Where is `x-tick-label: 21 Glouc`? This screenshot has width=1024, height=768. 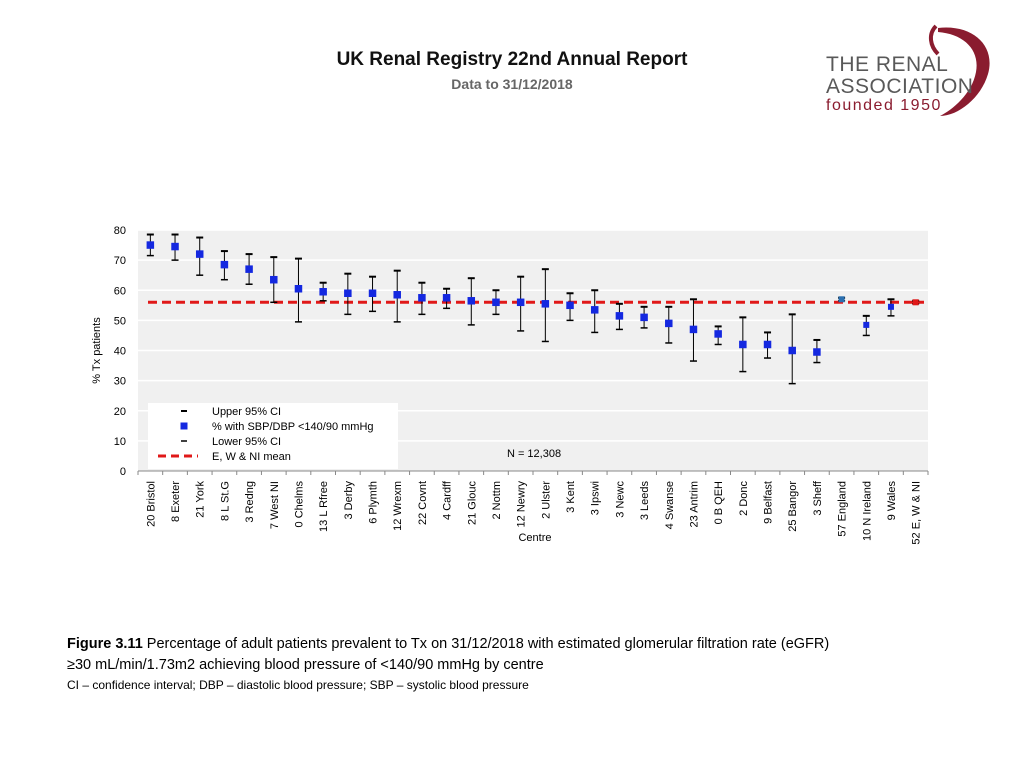
x-tick-label: 21 Glouc is located at coordinates (472, 503).